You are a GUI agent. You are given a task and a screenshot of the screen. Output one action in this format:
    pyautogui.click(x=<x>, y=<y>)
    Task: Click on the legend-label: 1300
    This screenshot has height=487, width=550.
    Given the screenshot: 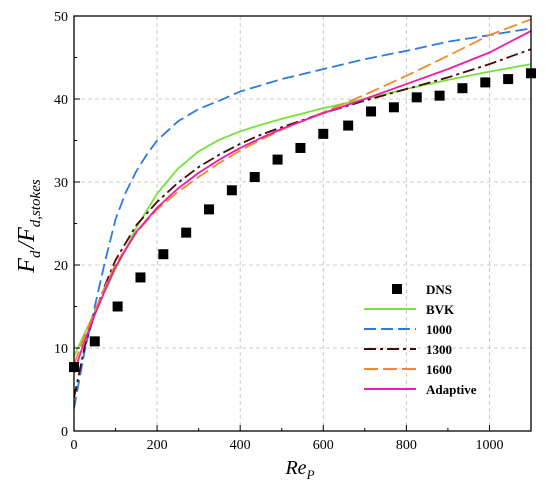 What is the action you would take?
    pyautogui.click(x=439, y=349)
    